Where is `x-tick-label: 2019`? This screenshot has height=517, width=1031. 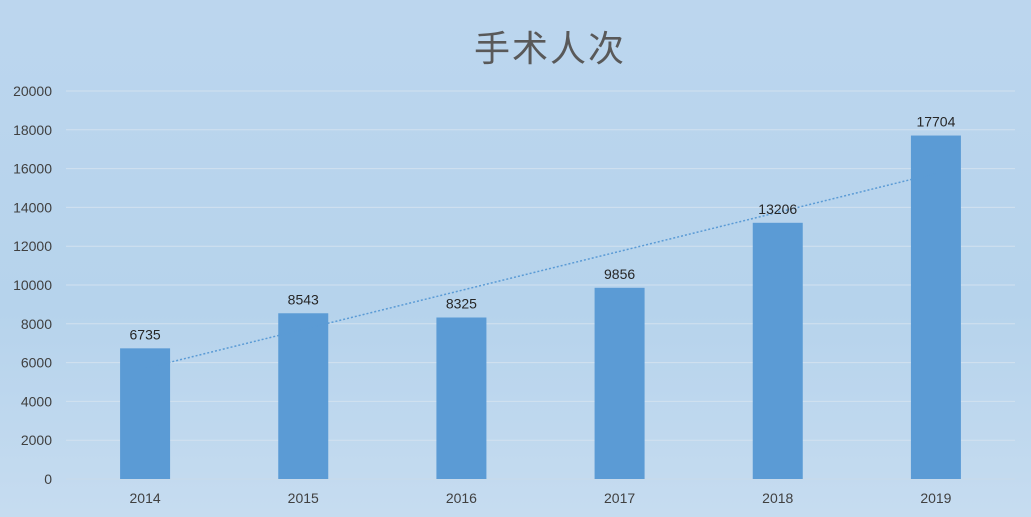
x-tick-label: 2019 is located at coordinates (935, 498).